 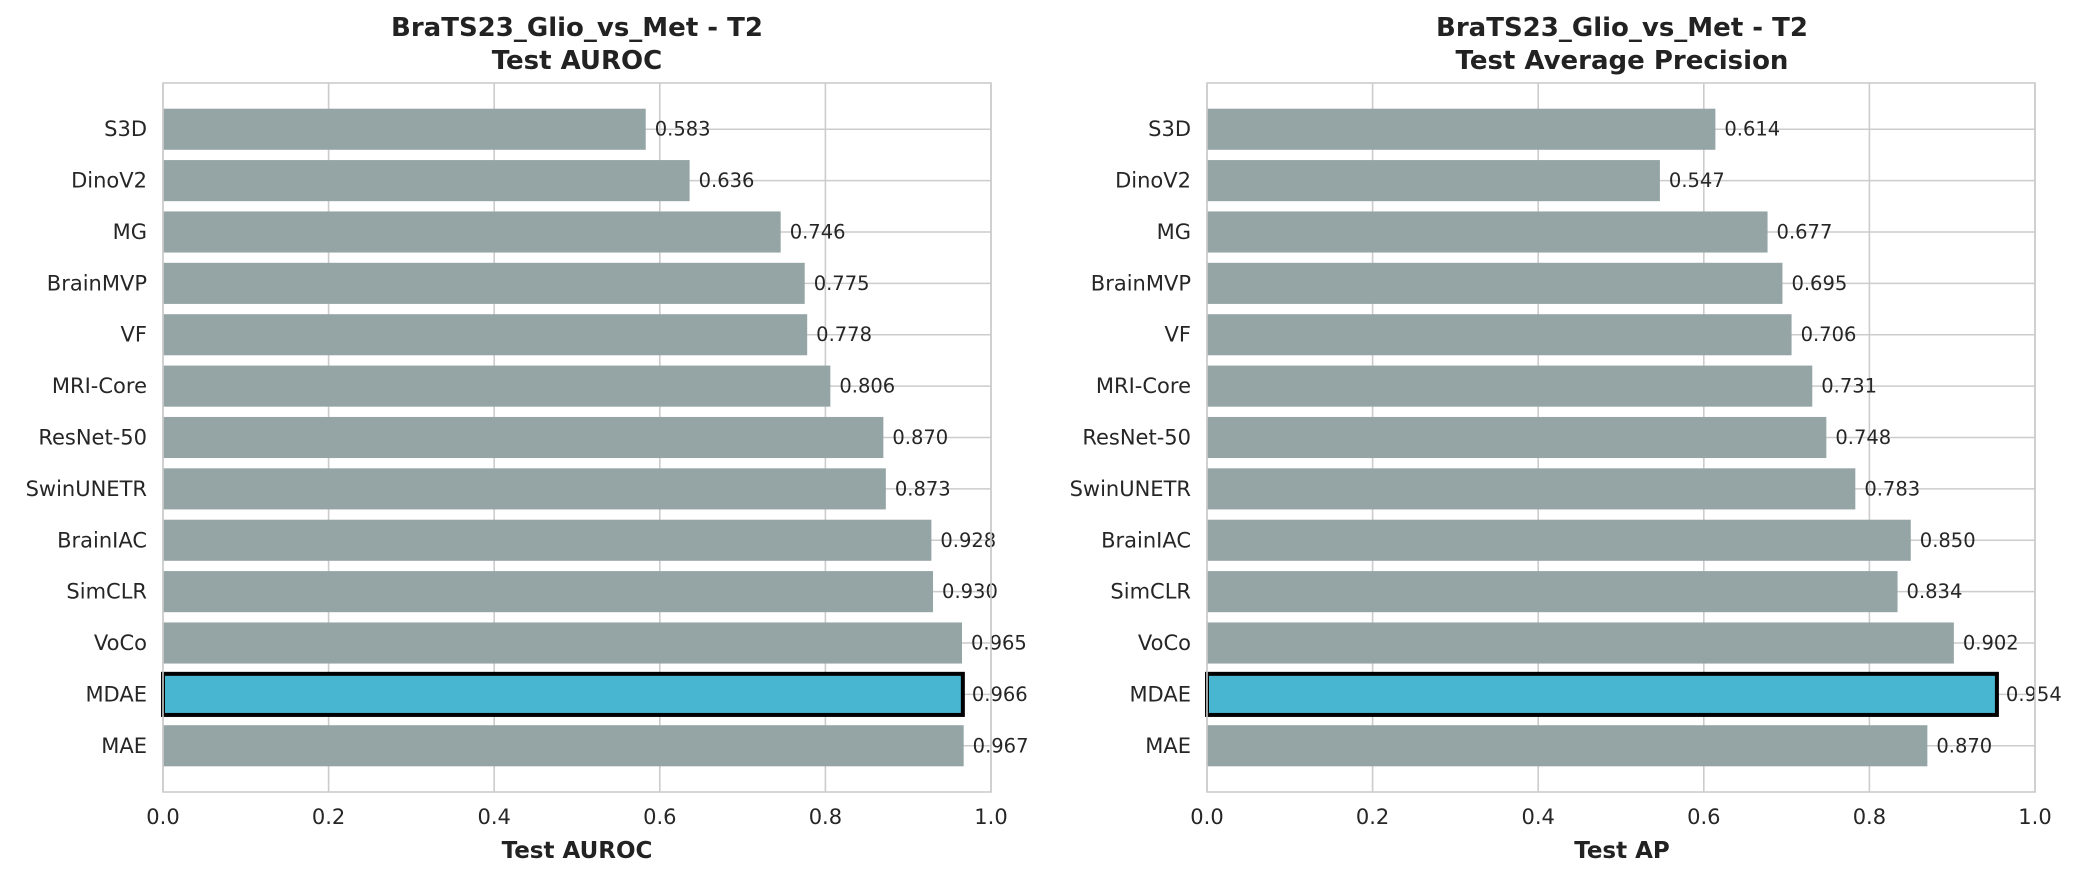 I want to click on data-label: 0.614, so click(x=1752, y=129).